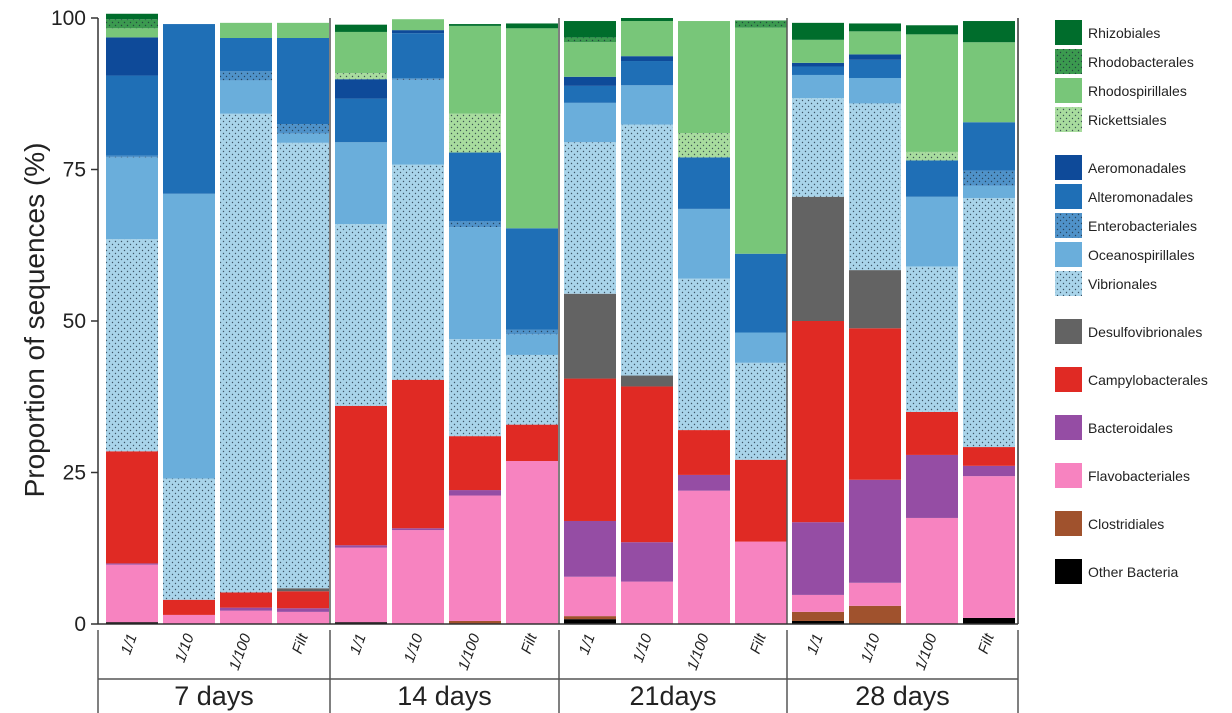 This screenshot has width=1232, height=713. I want to click on x-tick-label-13: 1/10, so click(871, 648).